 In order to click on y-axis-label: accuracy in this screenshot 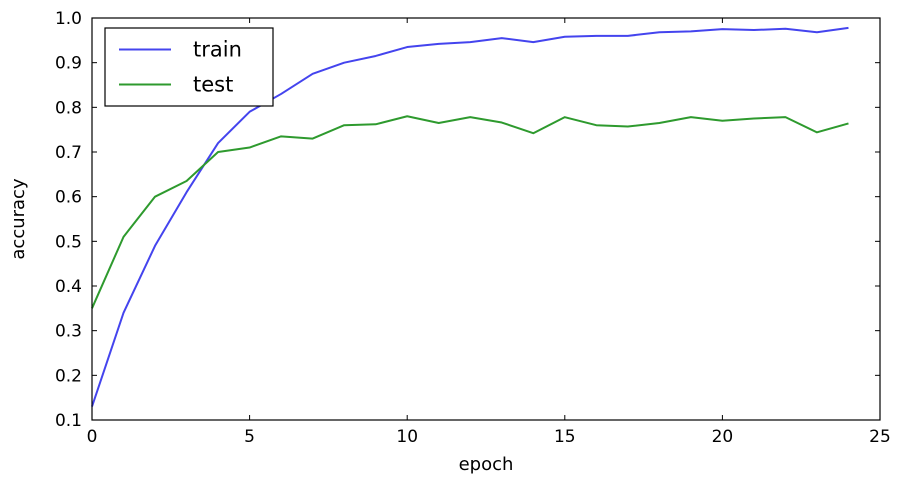, I will do `click(18, 219)`.